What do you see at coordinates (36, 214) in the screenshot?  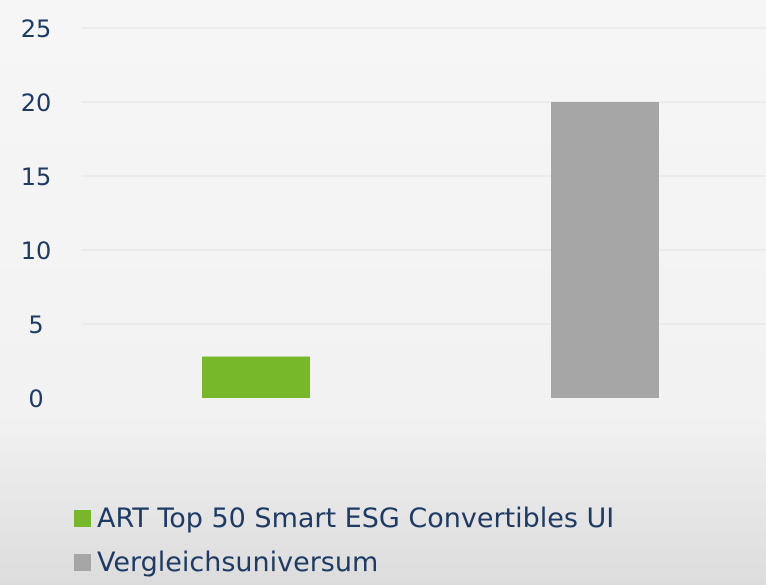 I see `y-axis-ticks: 0 5 10 15 20 25` at bounding box center [36, 214].